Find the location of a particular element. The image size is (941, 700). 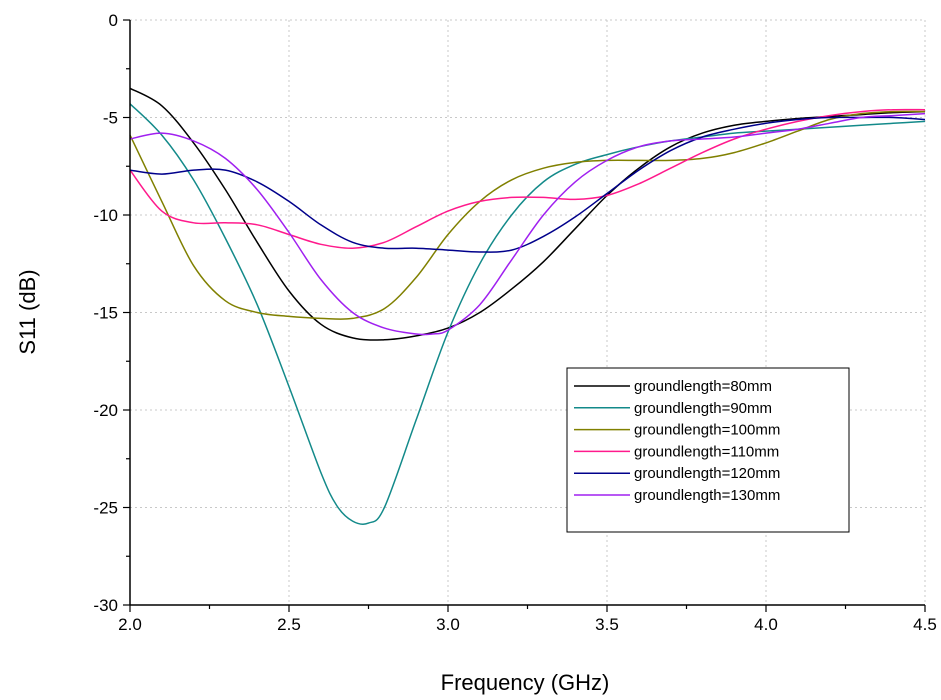

y-tick-label: -10 is located at coordinates (105, 215).